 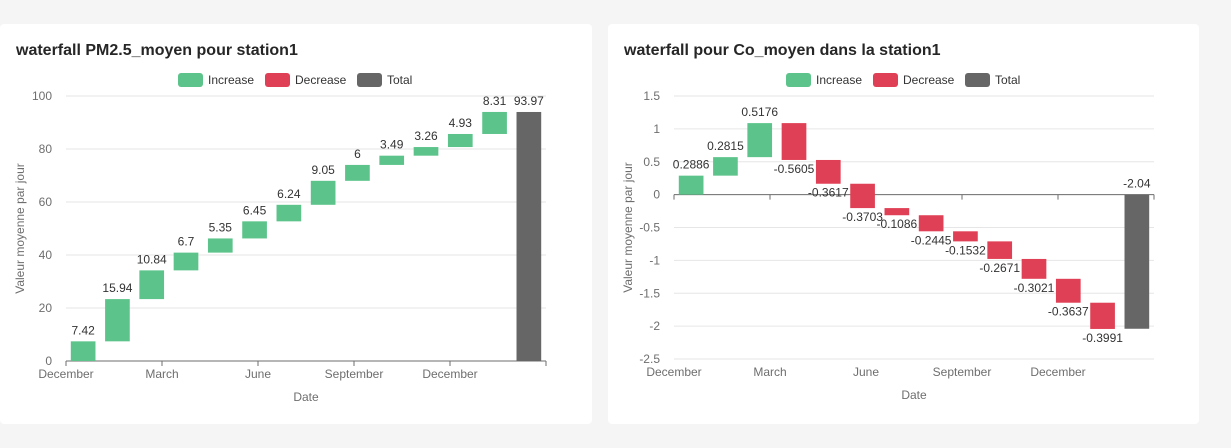 I want to click on y-tick-label: -2.5, so click(x=649, y=359).